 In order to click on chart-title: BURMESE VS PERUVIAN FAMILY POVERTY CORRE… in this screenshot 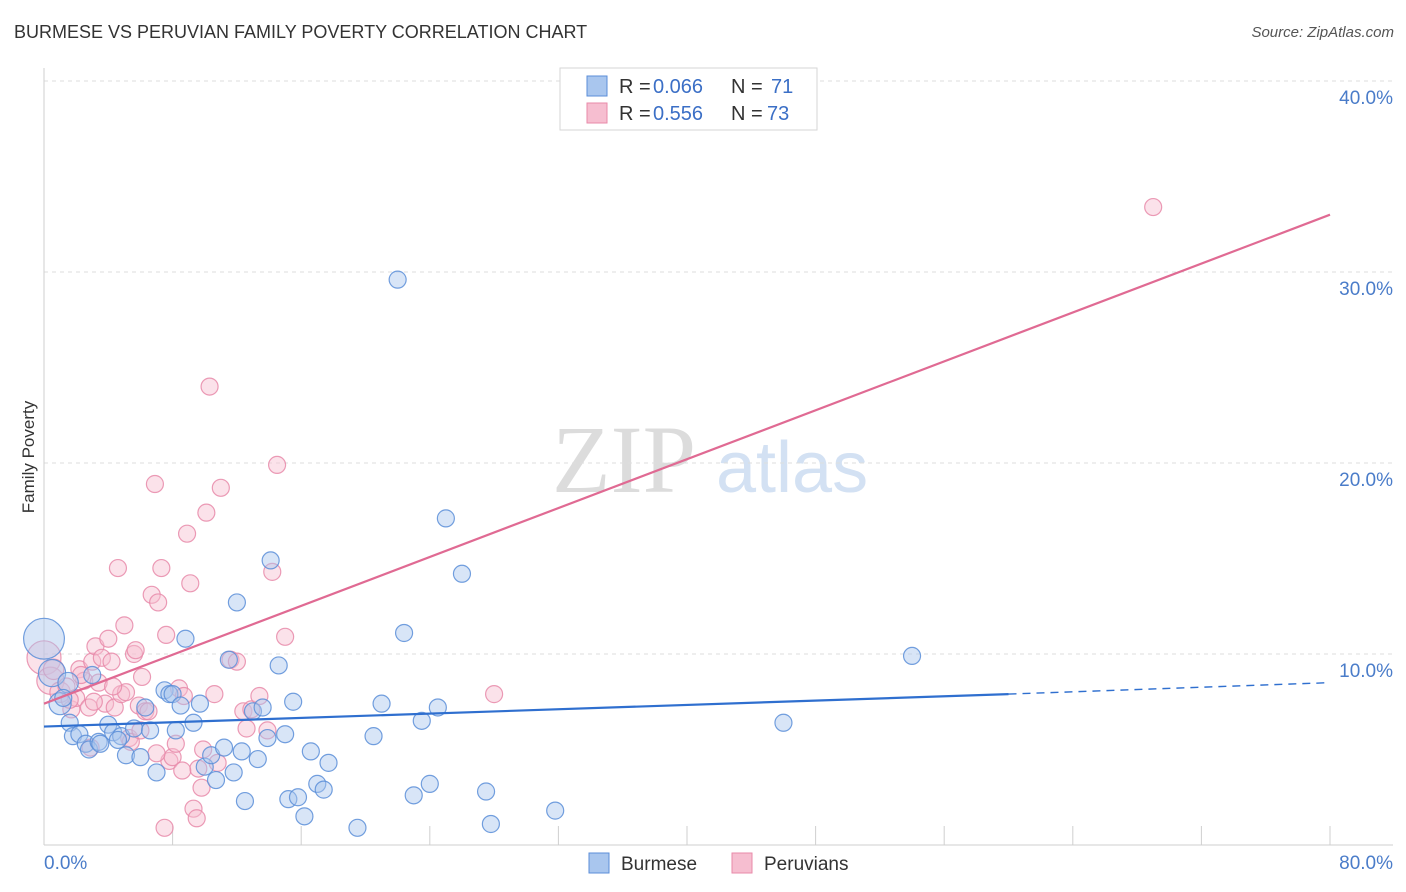, I will do `click(301, 32)`.